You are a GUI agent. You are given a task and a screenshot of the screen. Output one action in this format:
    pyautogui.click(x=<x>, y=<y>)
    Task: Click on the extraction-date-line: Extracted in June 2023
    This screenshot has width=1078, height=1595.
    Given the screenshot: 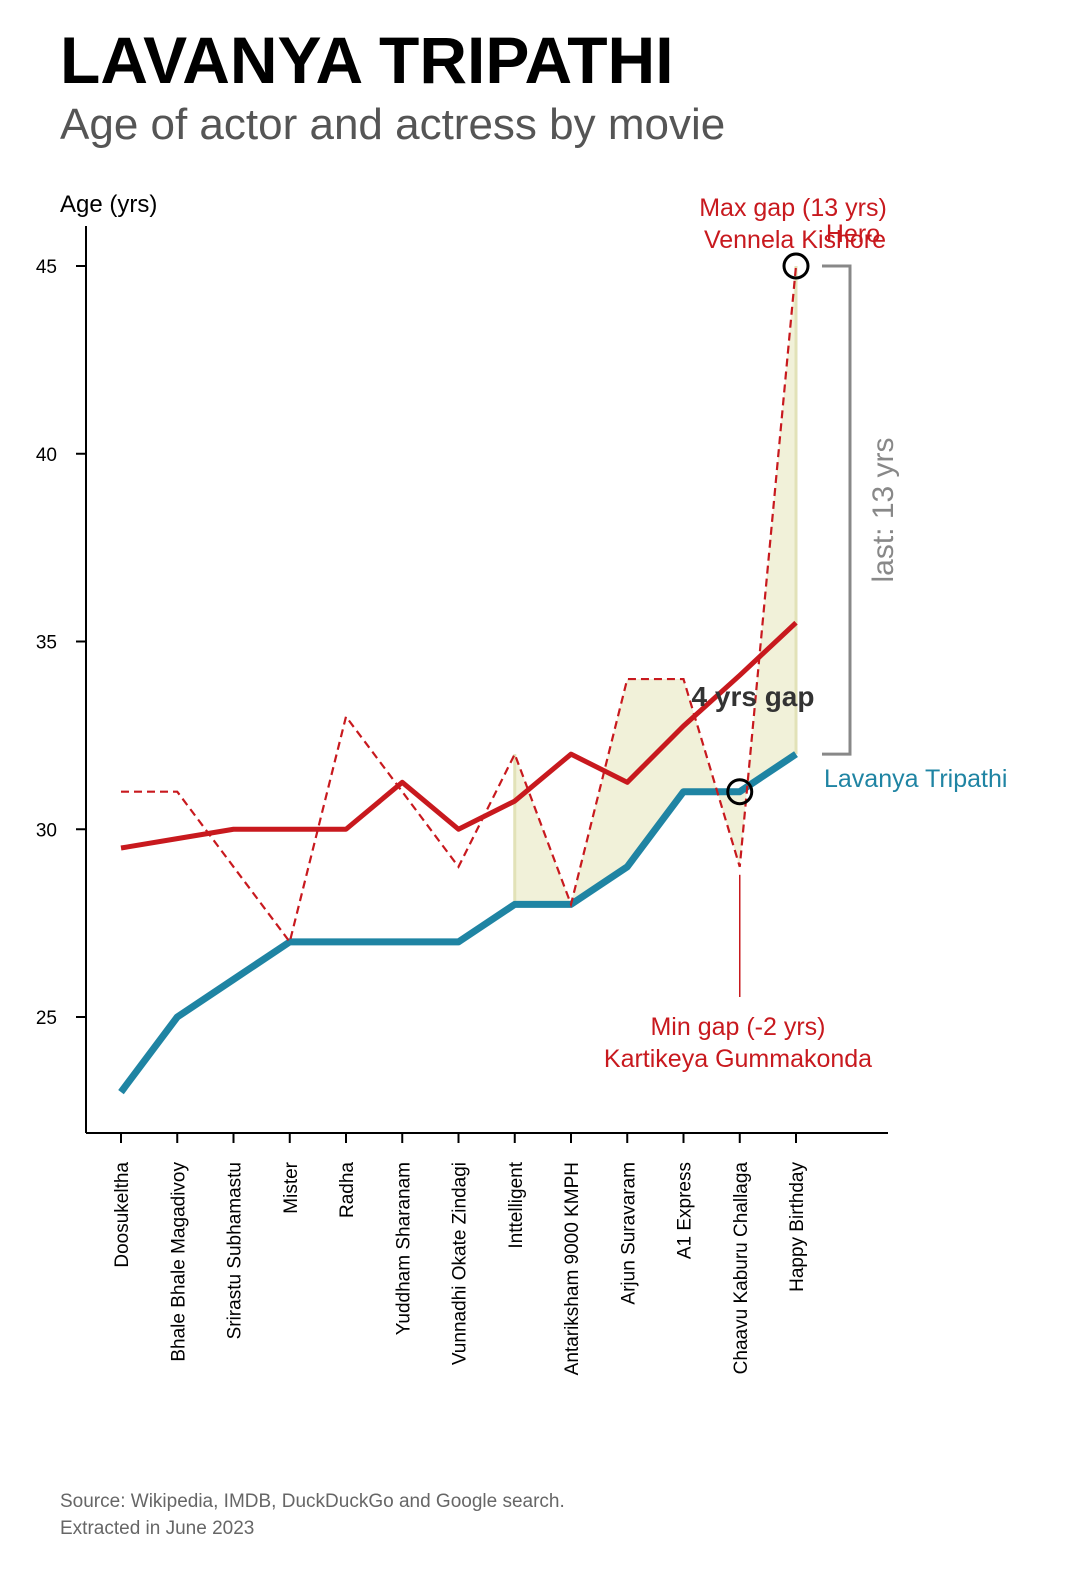 What is the action you would take?
    pyautogui.click(x=157, y=1528)
    